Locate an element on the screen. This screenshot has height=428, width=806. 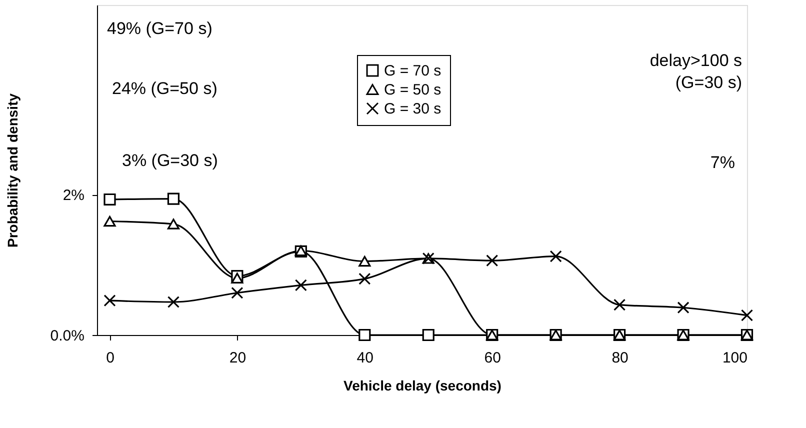
x-tick-label: 60 is located at coordinates (492, 358).